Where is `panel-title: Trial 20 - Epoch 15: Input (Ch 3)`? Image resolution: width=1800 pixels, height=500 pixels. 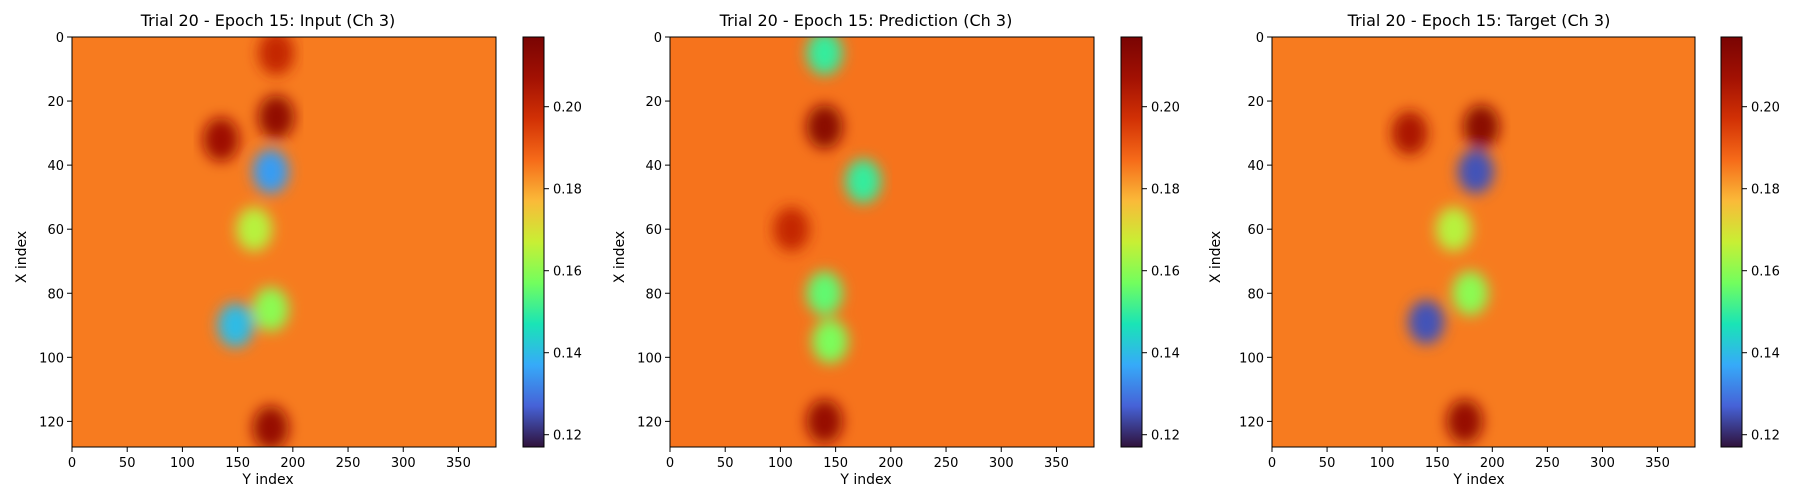
panel-title: Trial 20 - Epoch 15: Input (Ch 3) is located at coordinates (268, 20).